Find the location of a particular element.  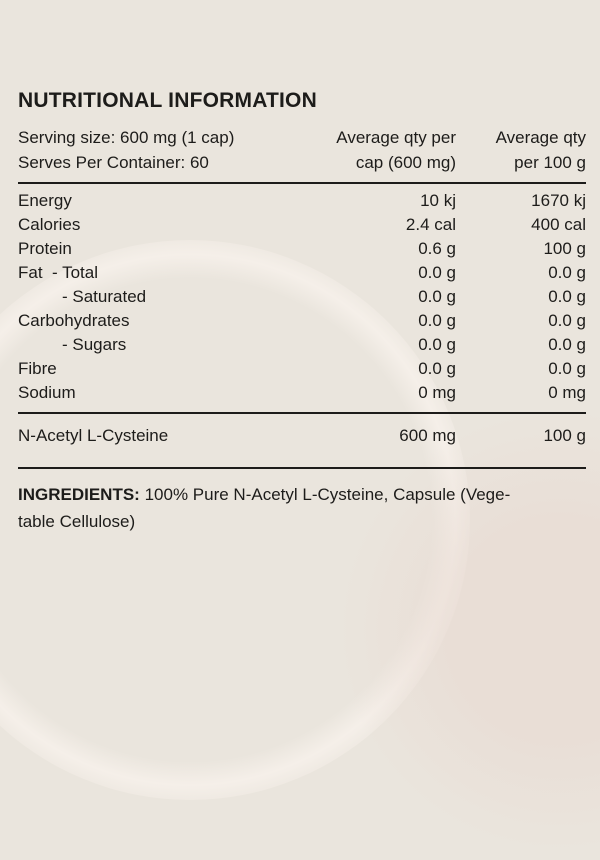

page-title: NUTRITIONAL INFORMATION is located at coordinates (167, 100).